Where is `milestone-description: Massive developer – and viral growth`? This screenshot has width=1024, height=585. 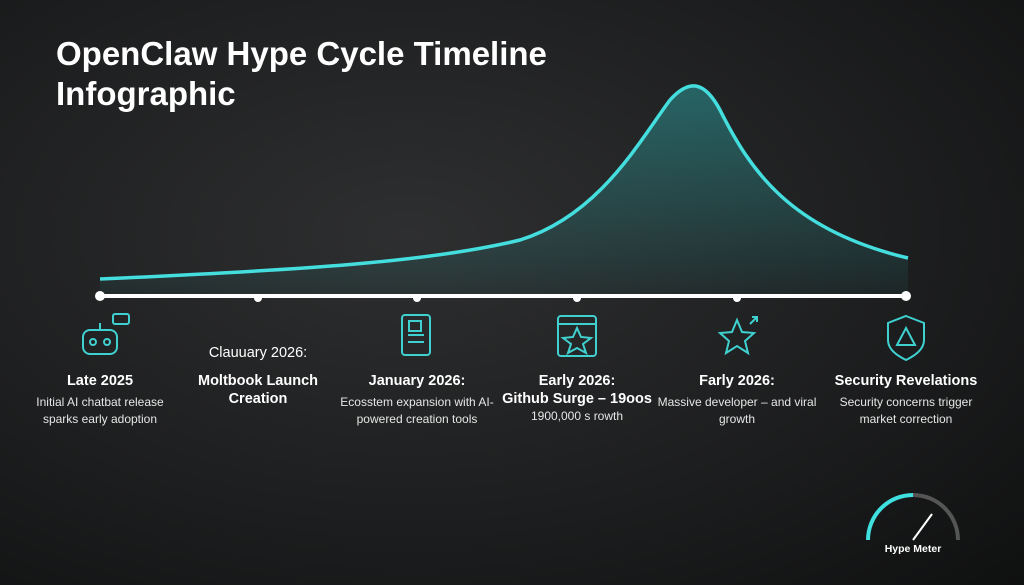 milestone-description: Massive developer – and viral growth is located at coordinates (737, 410).